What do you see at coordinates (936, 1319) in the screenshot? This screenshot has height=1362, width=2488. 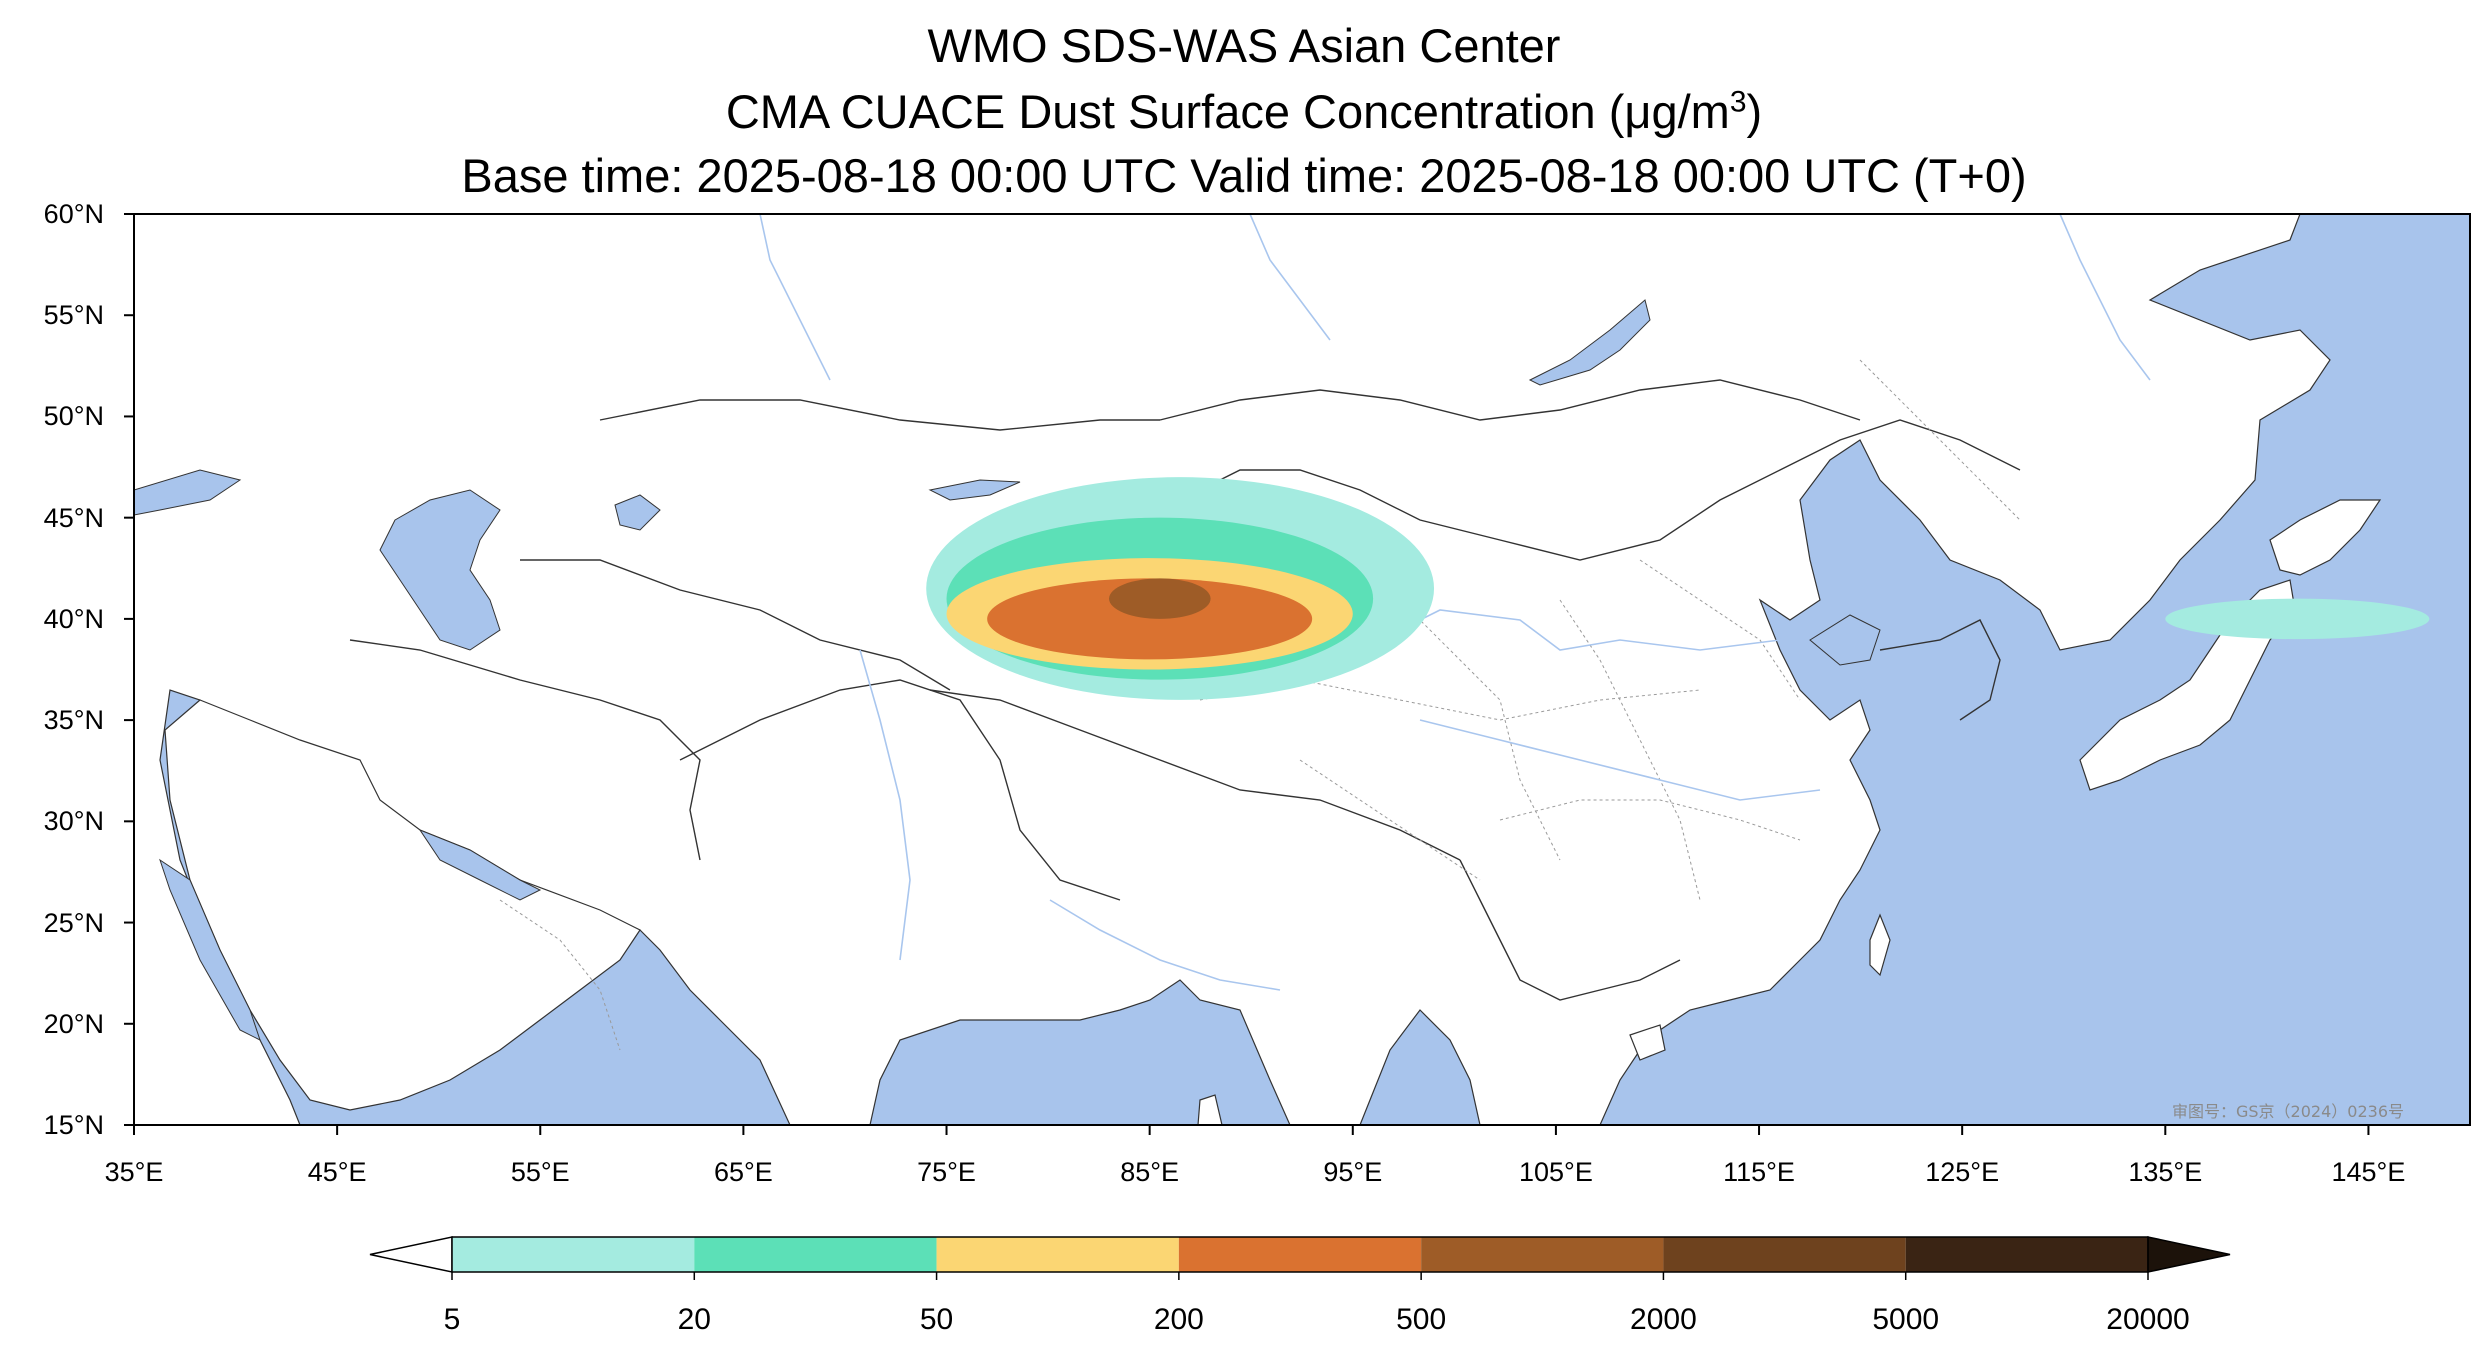 I see `colorbar-tick-label: 50` at bounding box center [936, 1319].